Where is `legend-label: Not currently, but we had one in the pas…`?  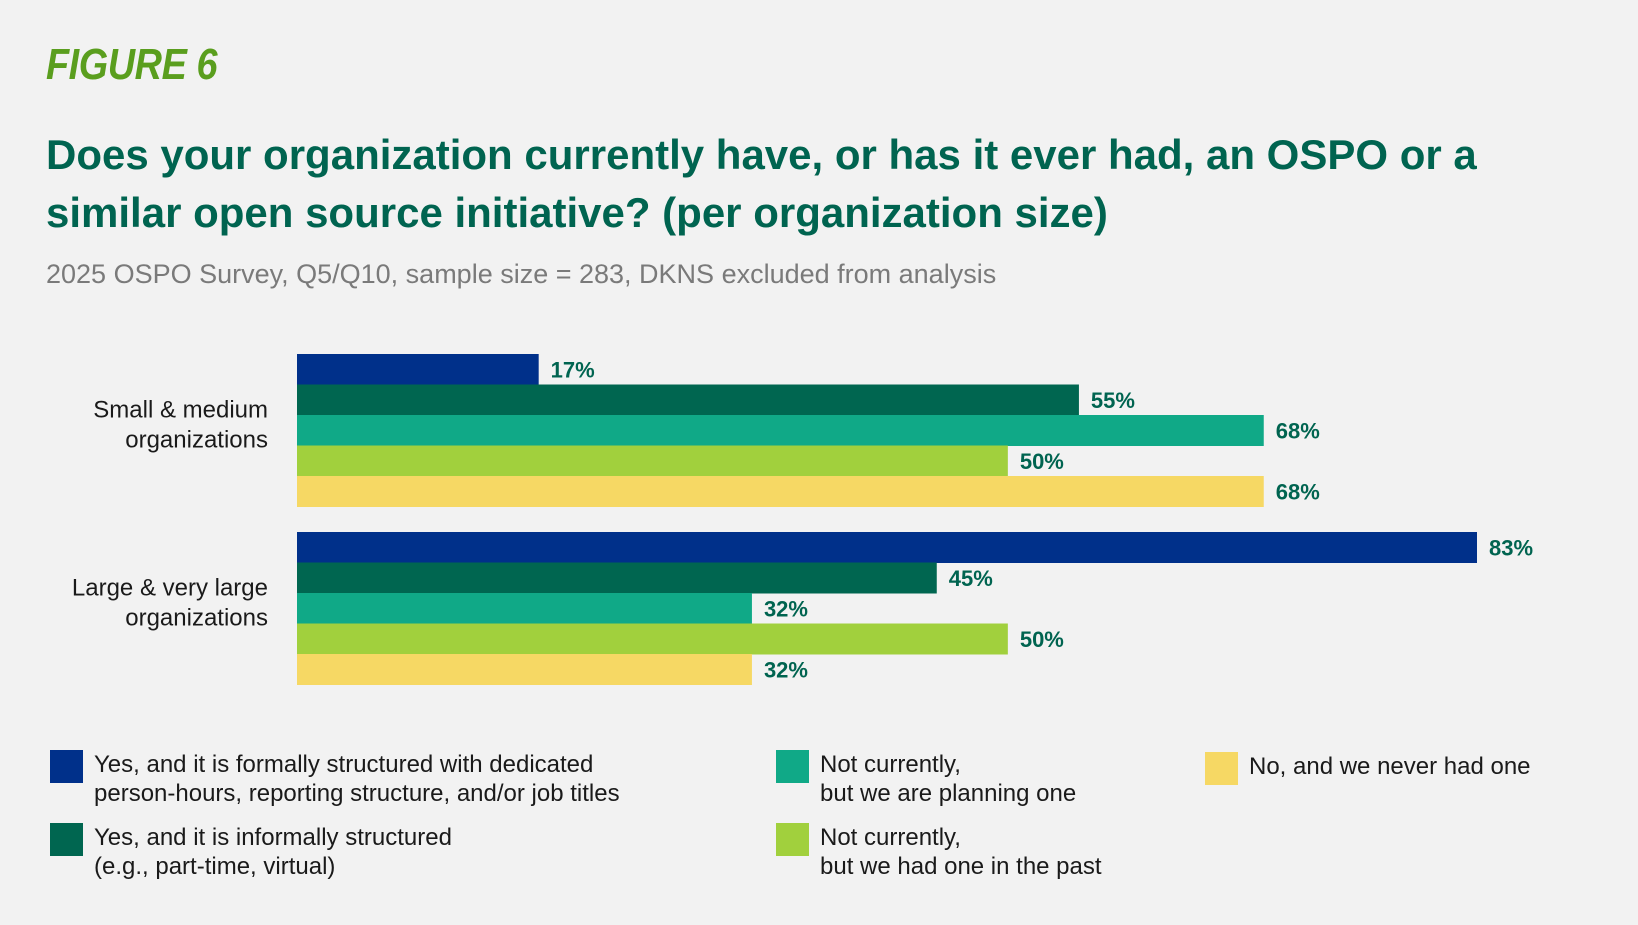 legend-label: Not currently, but we had one in the pas… is located at coordinates (961, 852).